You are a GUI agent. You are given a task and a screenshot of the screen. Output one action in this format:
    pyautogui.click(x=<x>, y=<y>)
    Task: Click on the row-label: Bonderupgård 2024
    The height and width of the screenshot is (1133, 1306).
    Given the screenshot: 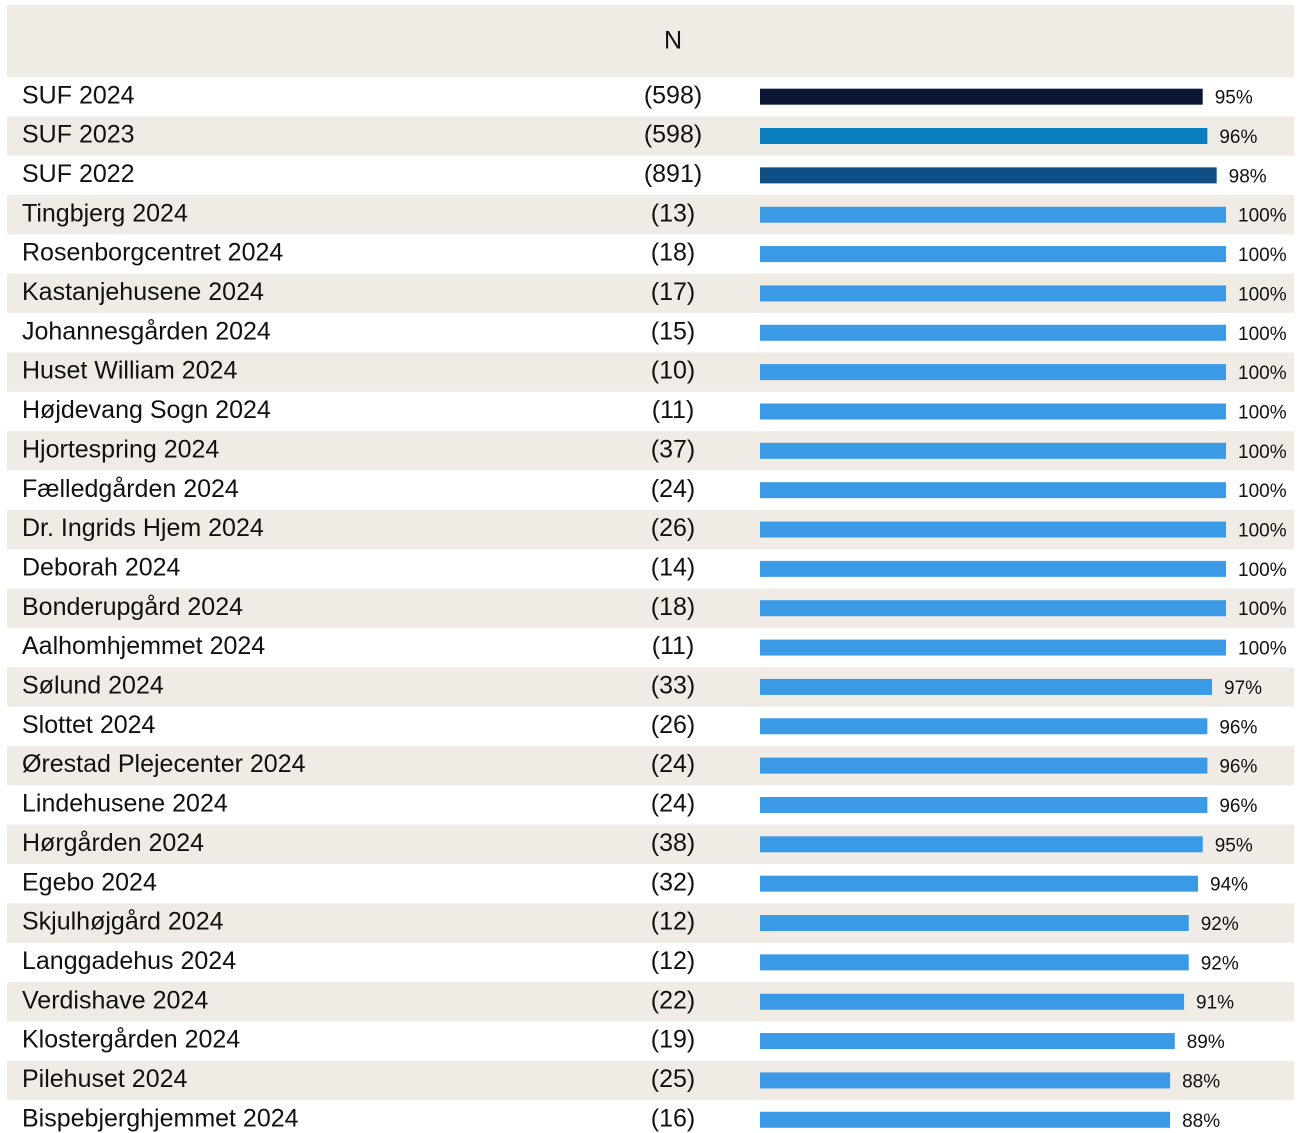 What is the action you would take?
    pyautogui.click(x=132, y=607)
    